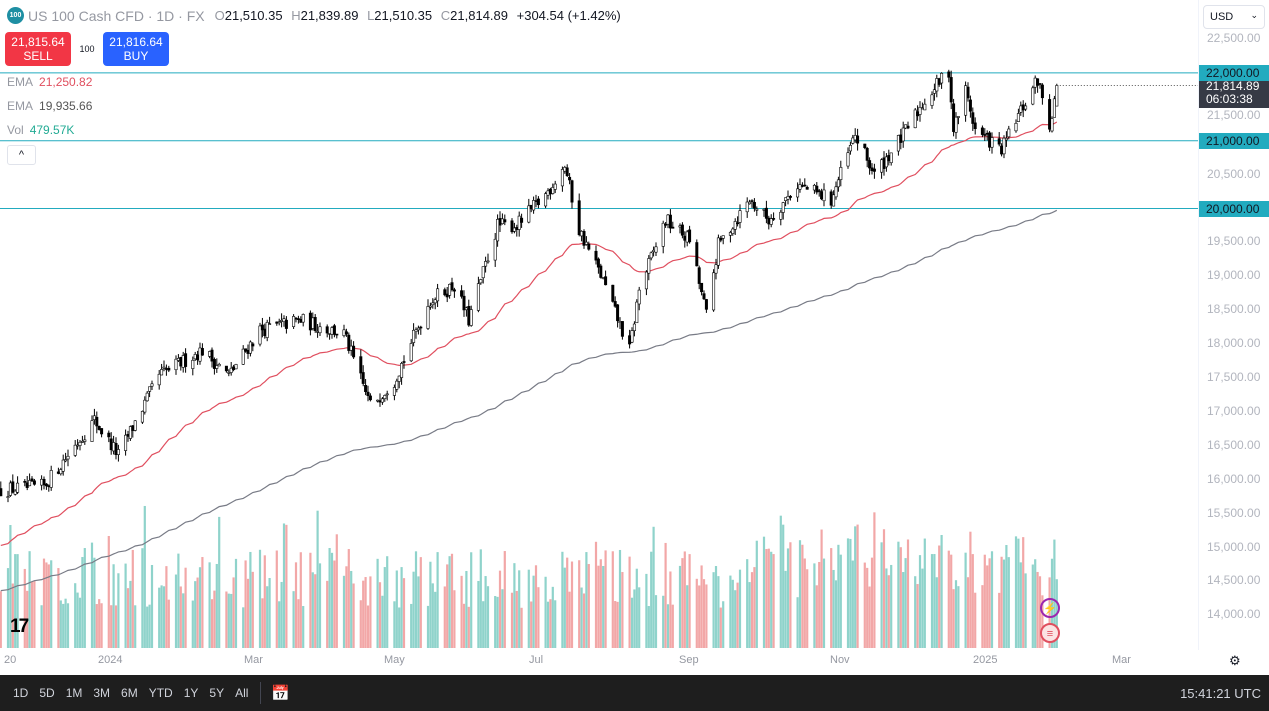 Image resolution: width=1269 pixels, height=711 pixels. What do you see at coordinates (40, 130) in the screenshot?
I see `volume-legend: Vol 479.57K` at bounding box center [40, 130].